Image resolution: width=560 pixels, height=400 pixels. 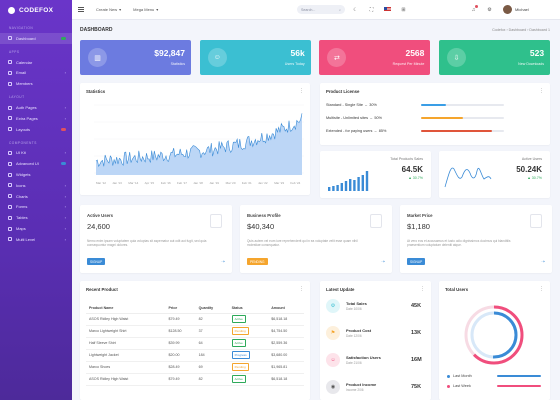 What do you see at coordinates (376, 362) in the screenshot?
I see `update-item: ☺ Satisfaction Users Date 21/06 16M` at bounding box center [376, 362].